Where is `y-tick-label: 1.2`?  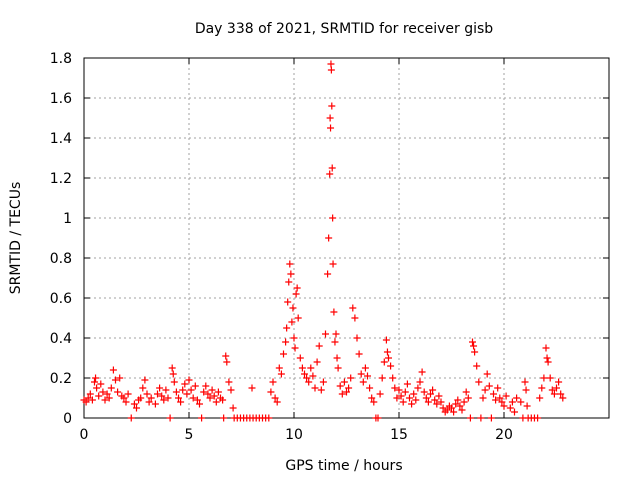
y-tick-label: 1.2 is located at coordinates (61, 179).